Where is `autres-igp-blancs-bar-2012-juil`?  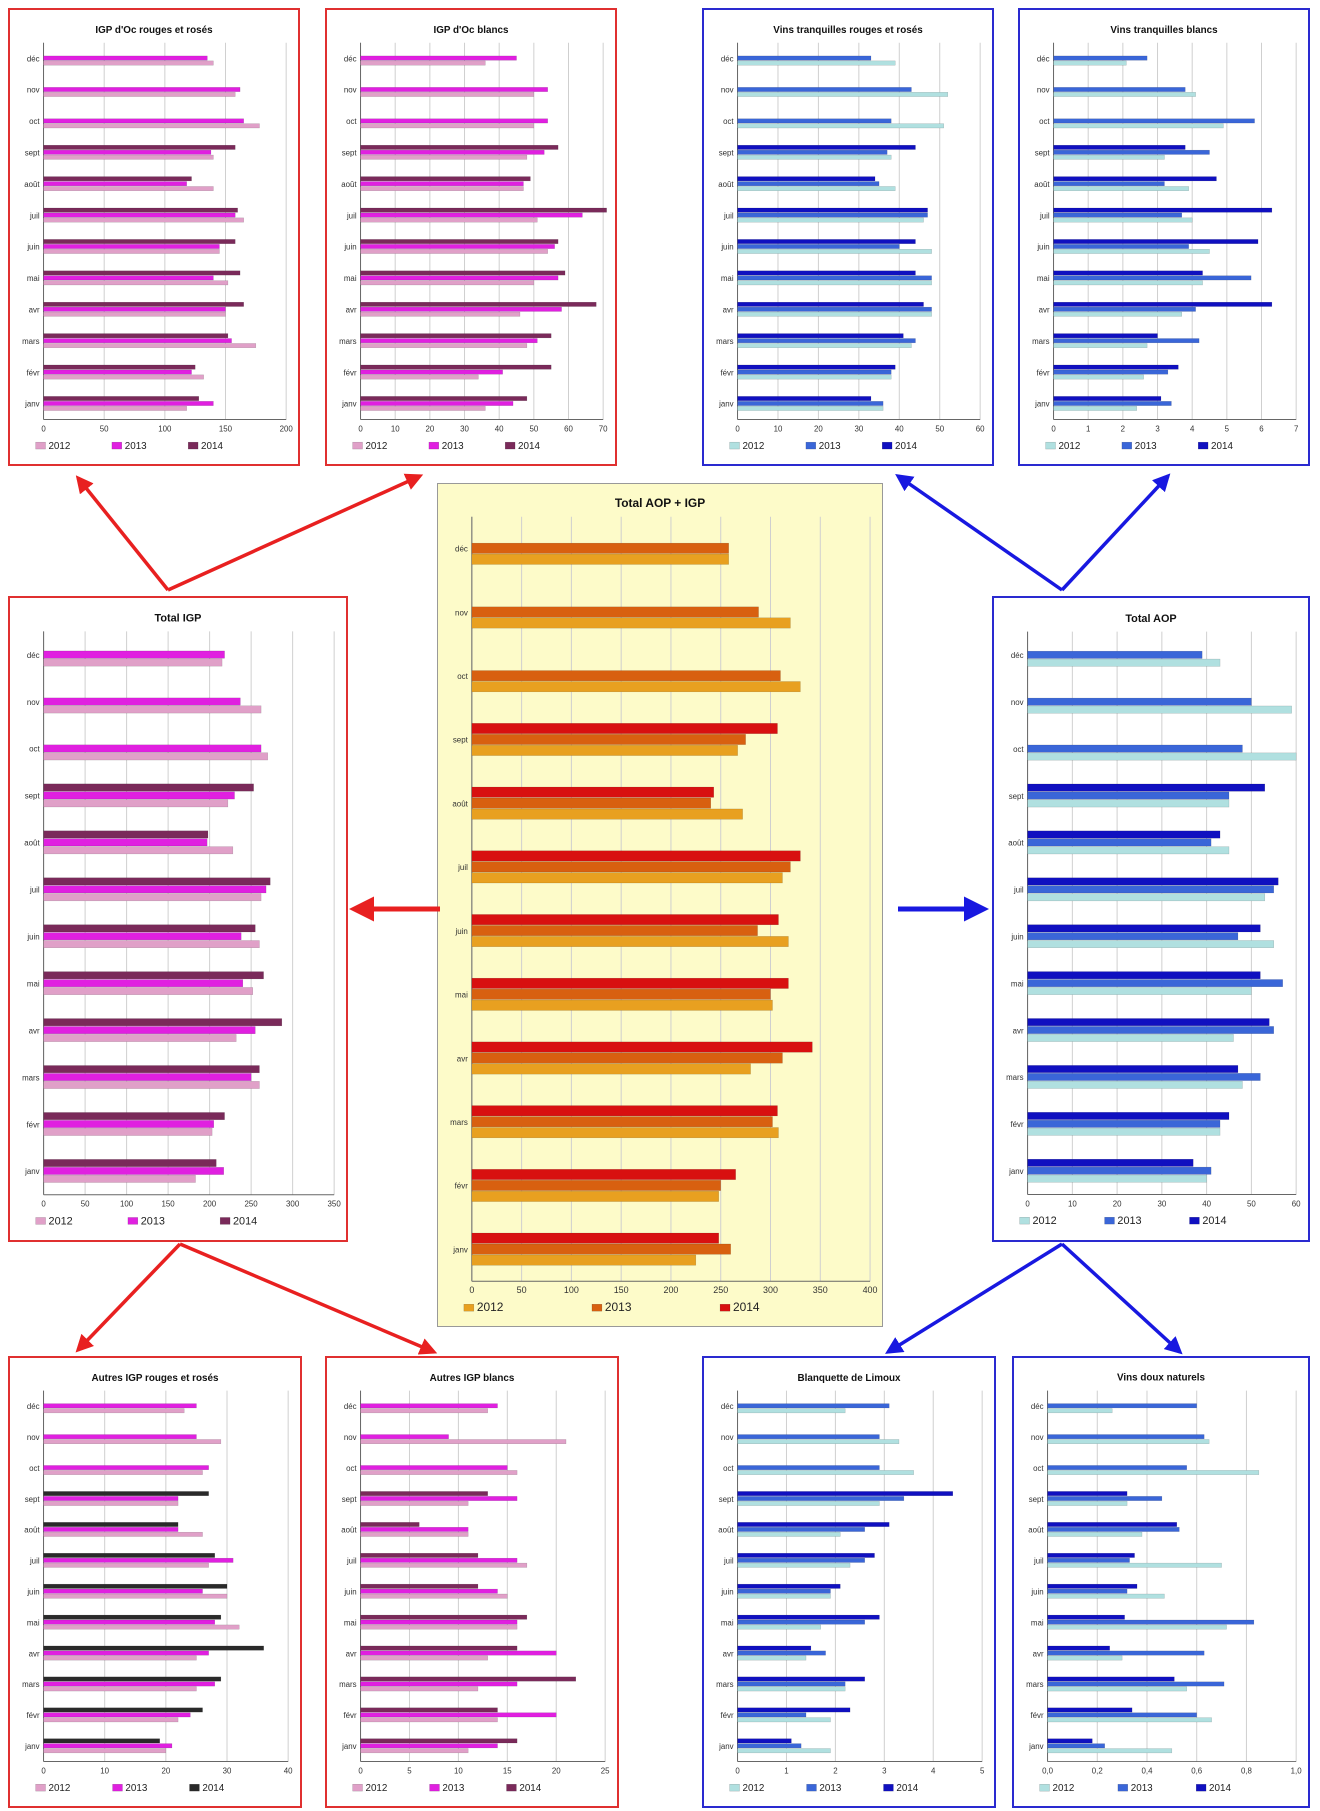 autres-igp-blancs-bar-2012-juil is located at coordinates (444, 1565).